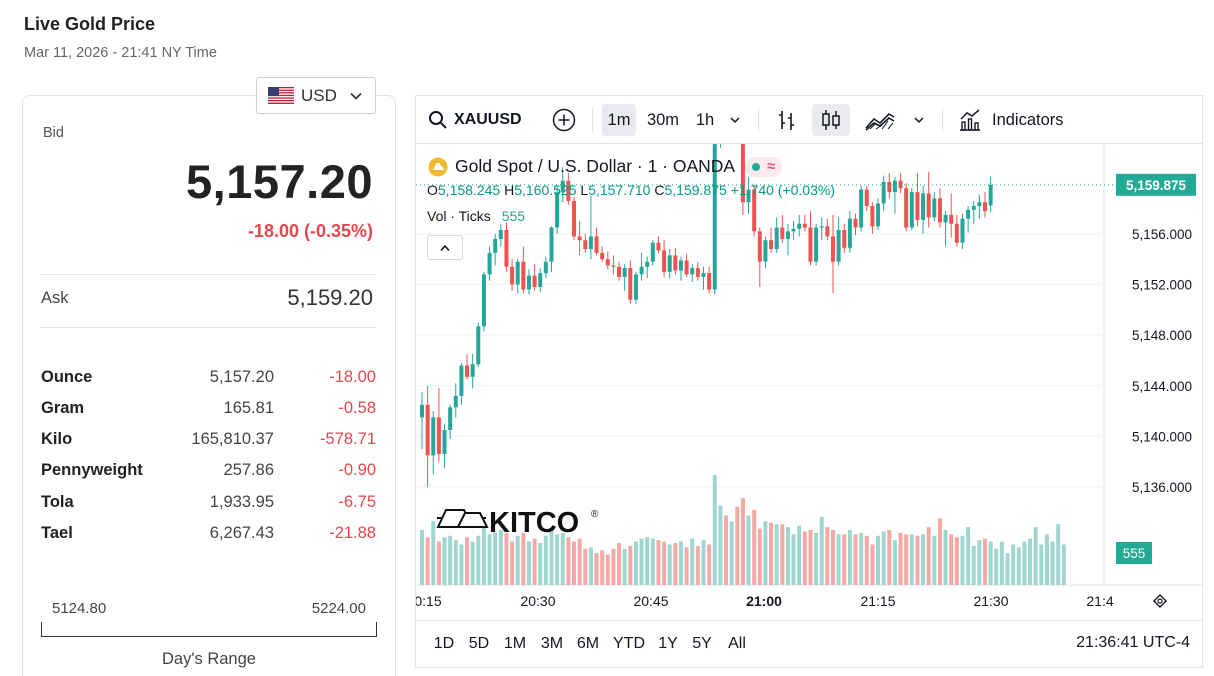 The height and width of the screenshot is (676, 1214). Describe the element at coordinates (1162, 386) in the screenshot. I see `price-tick-label: 5,144.000` at that location.